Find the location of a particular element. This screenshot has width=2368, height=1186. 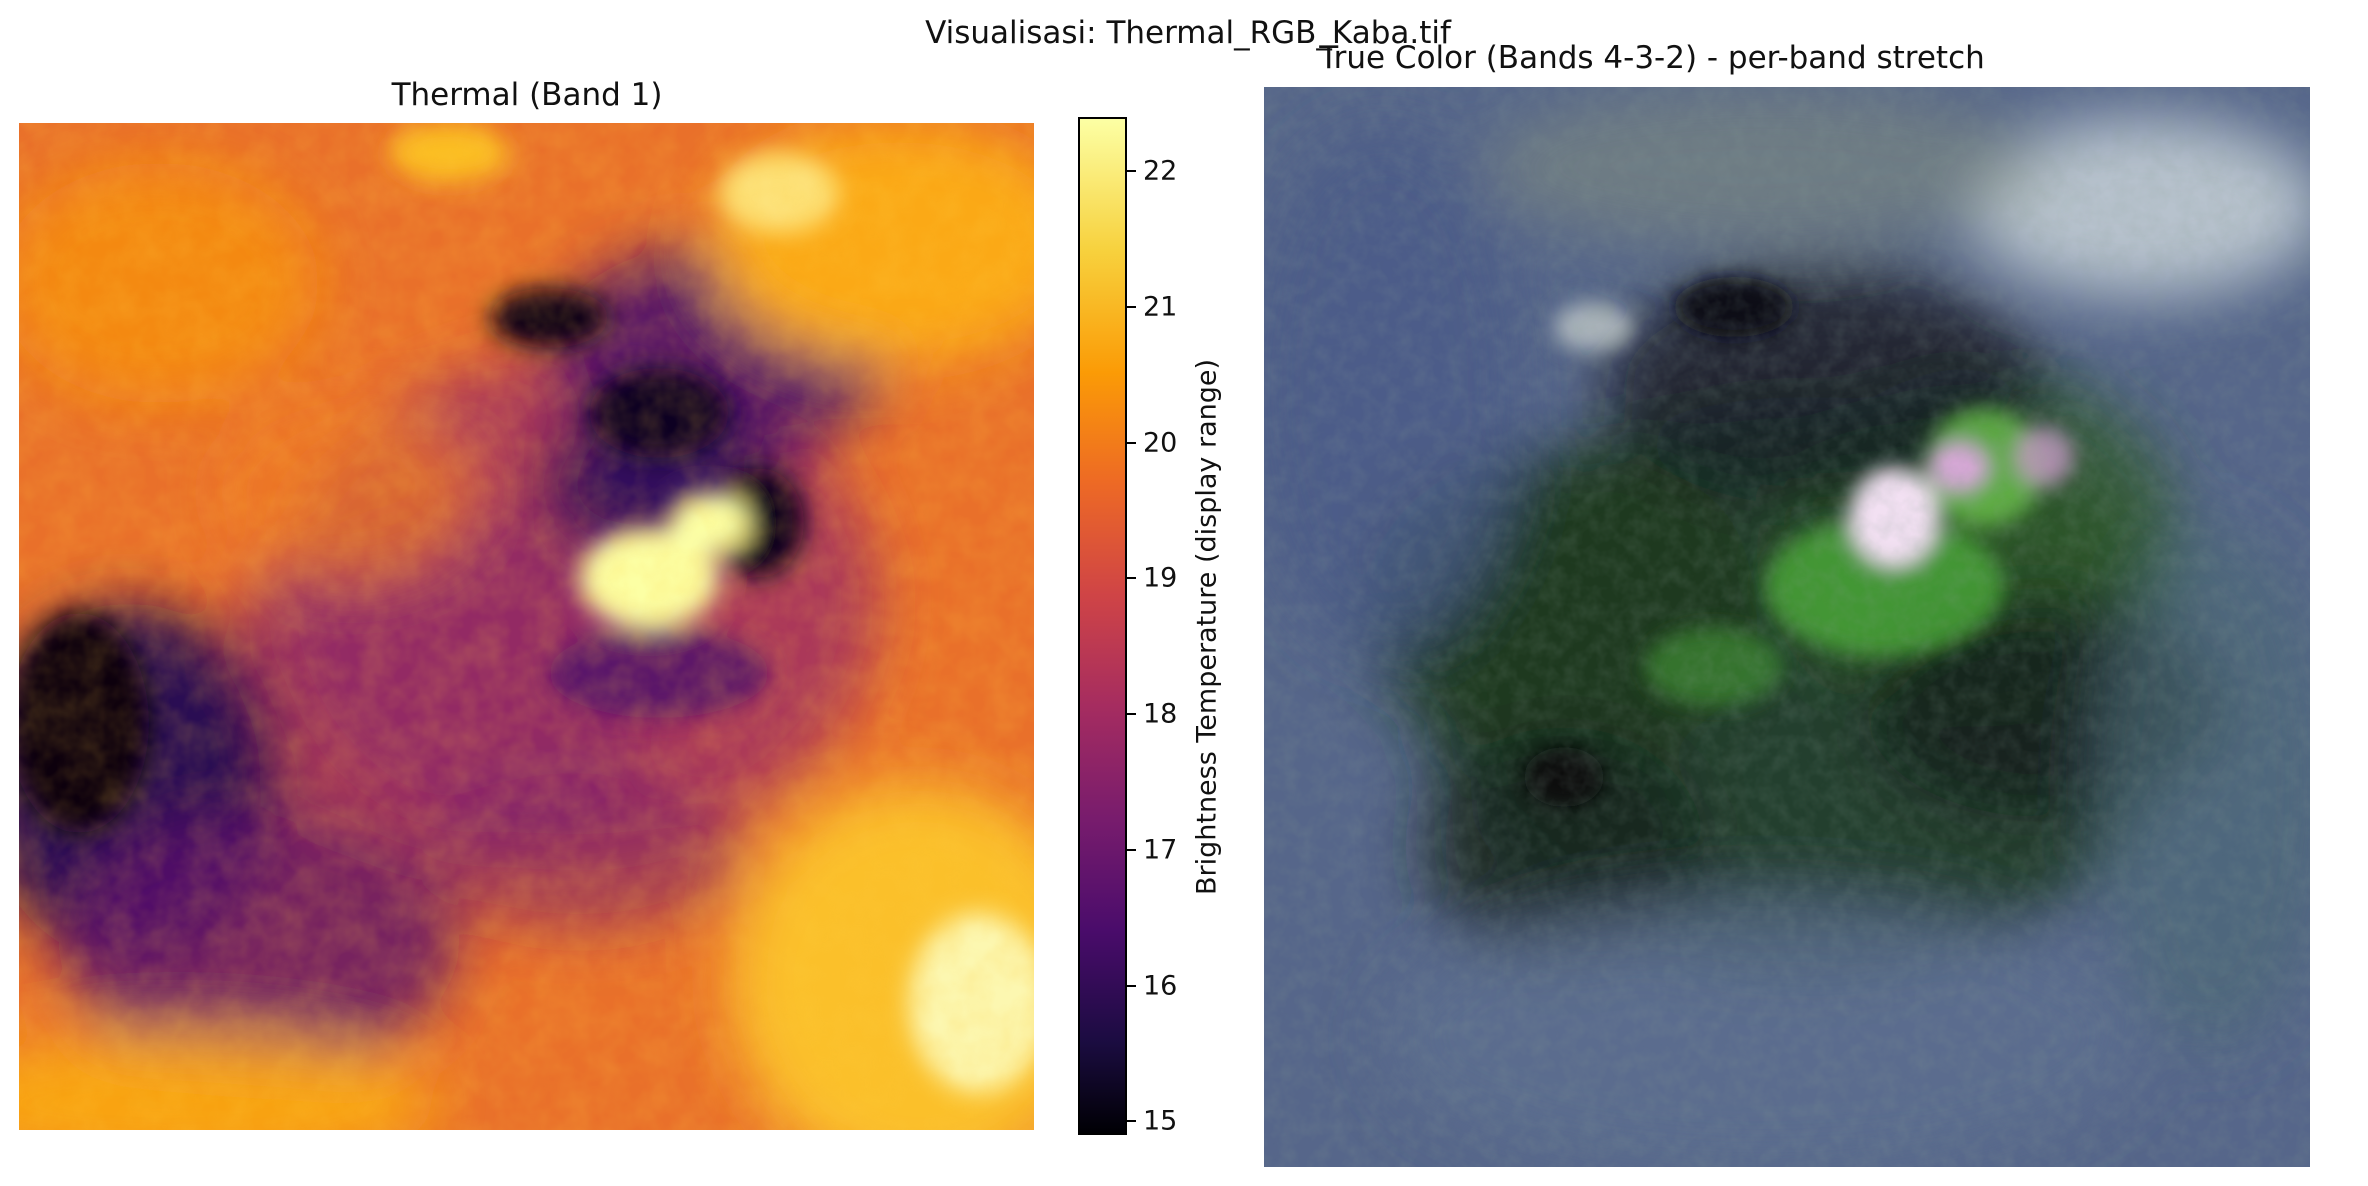

colorbar-tick-label: 17 is located at coordinates (1160, 850).